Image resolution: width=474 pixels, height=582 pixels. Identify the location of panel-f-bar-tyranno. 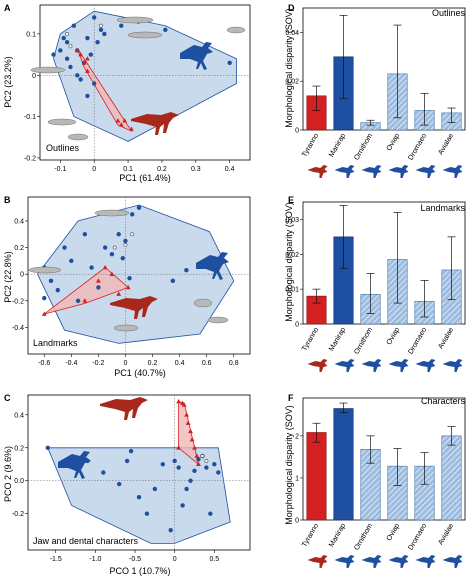
(316, 476).